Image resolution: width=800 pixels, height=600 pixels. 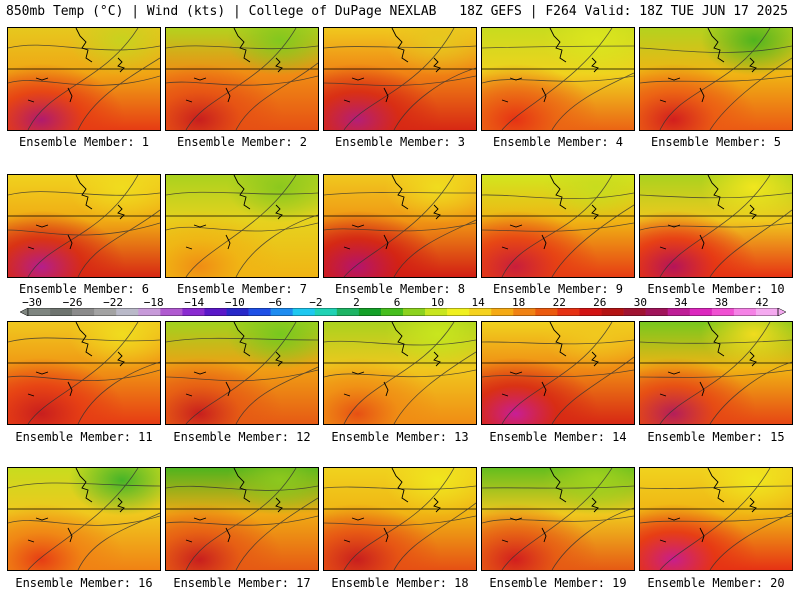 I want to click on colorbar-frame, so click(x=403, y=312).